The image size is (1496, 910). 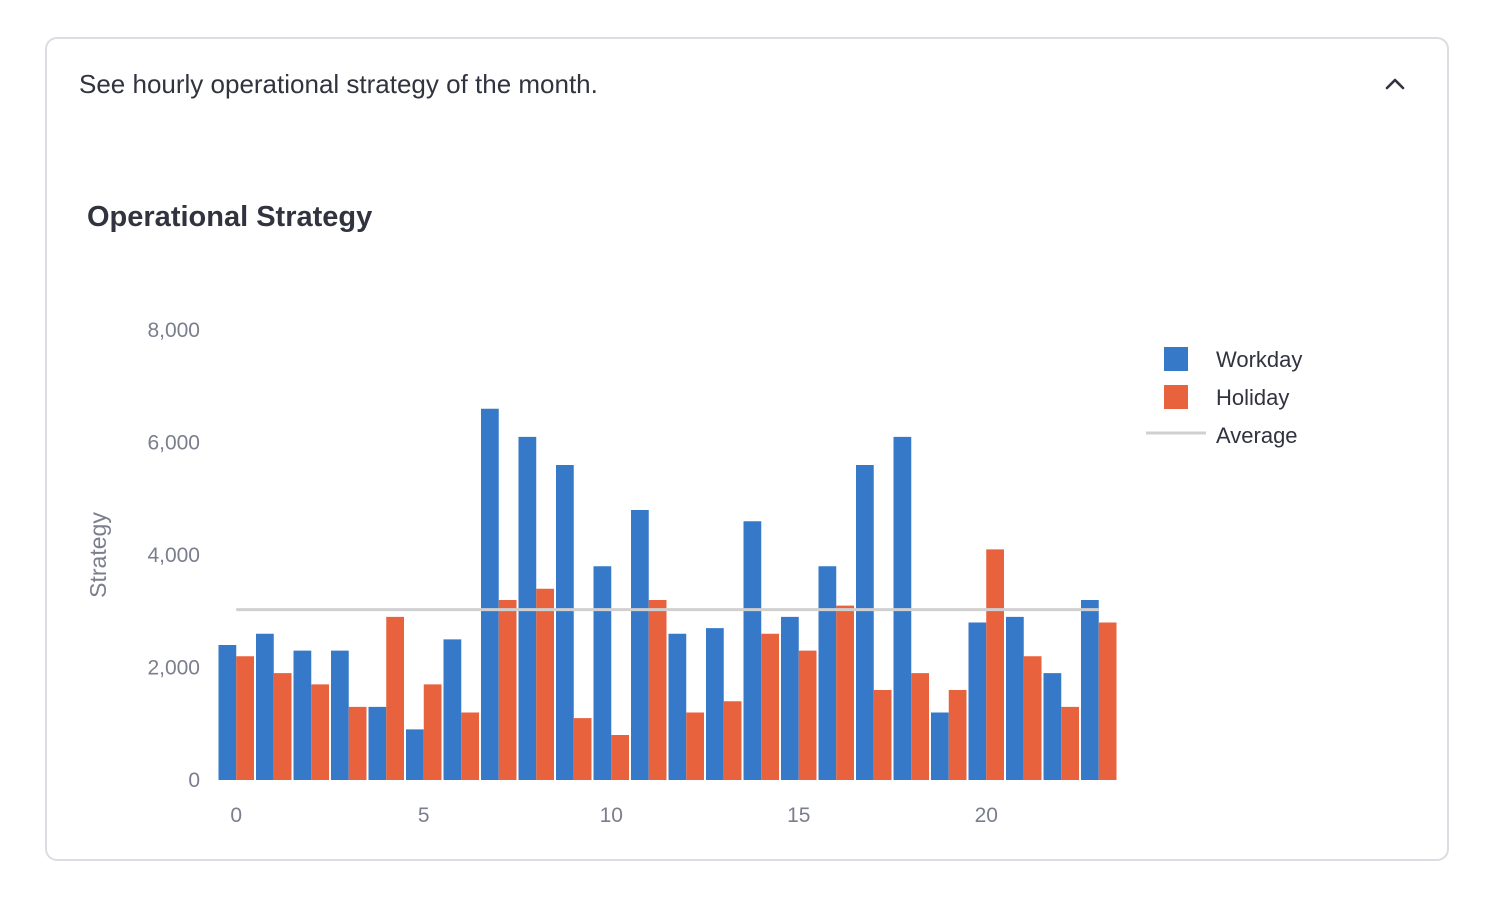 What do you see at coordinates (173, 330) in the screenshot?
I see `y-tick-label: 8,000` at bounding box center [173, 330].